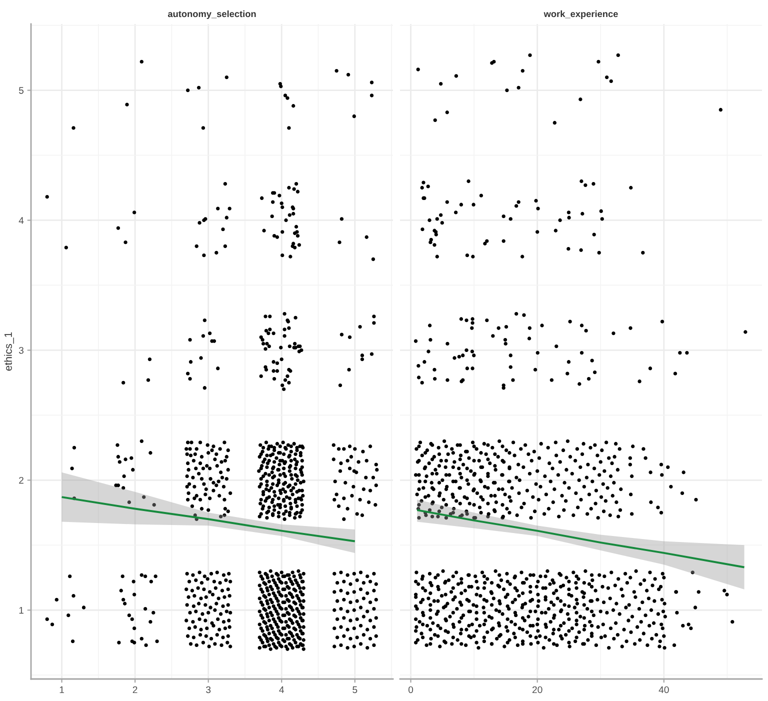 The height and width of the screenshot is (701, 768). What do you see at coordinates (21, 610) in the screenshot?
I see `y-tick-label: 1` at bounding box center [21, 610].